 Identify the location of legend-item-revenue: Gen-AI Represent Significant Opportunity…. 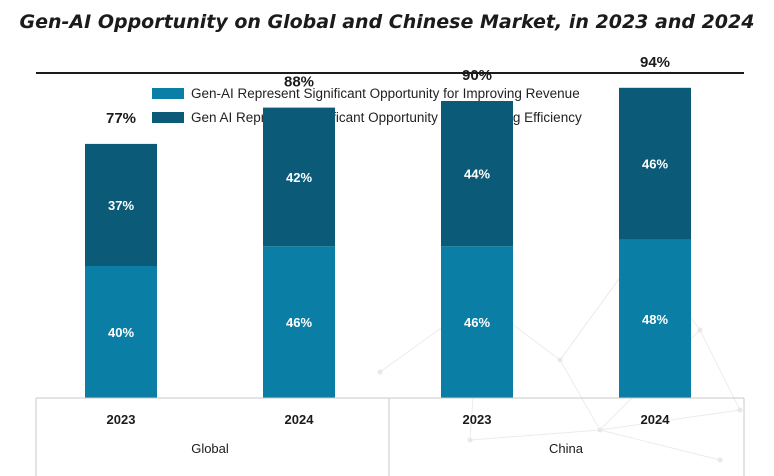
(367, 93).